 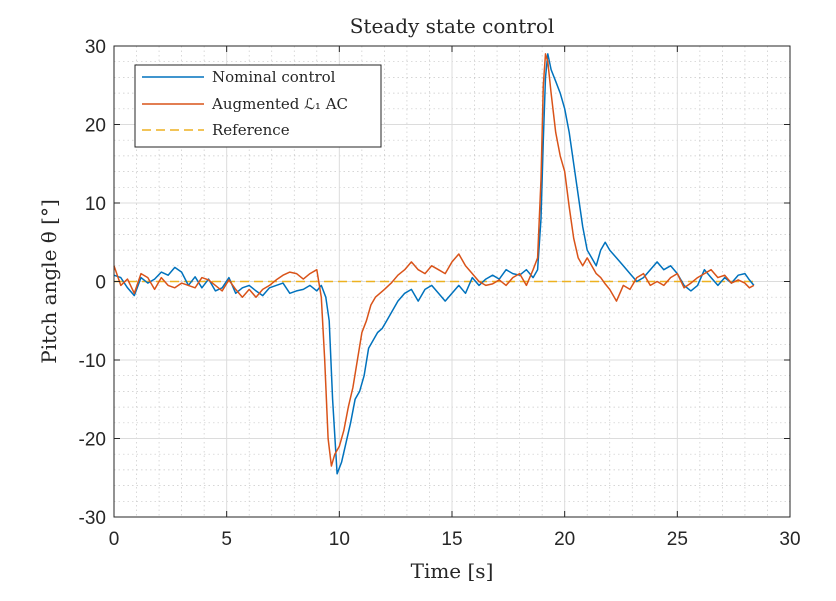 I want to click on legend-entry-nominal: Nominal control, so click(x=274, y=77).